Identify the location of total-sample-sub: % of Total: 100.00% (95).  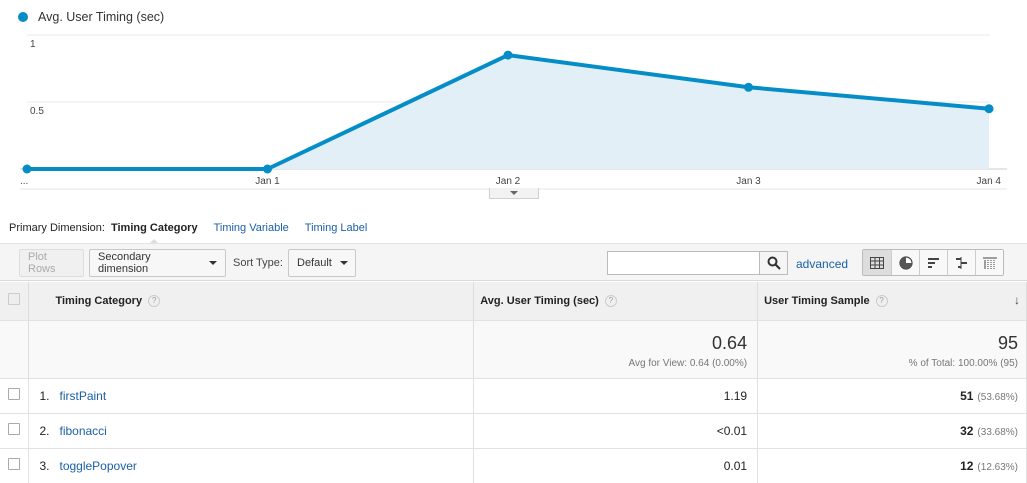
(963, 363).